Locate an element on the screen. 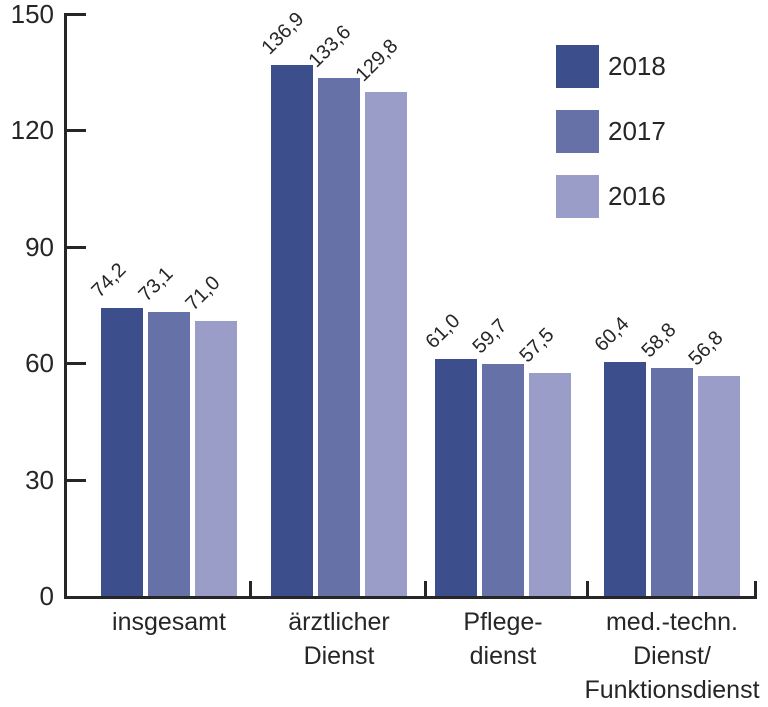 Image resolution: width=768 pixels, height=707 pixels. bar-value-label: 60,4 is located at coordinates (612, 334).